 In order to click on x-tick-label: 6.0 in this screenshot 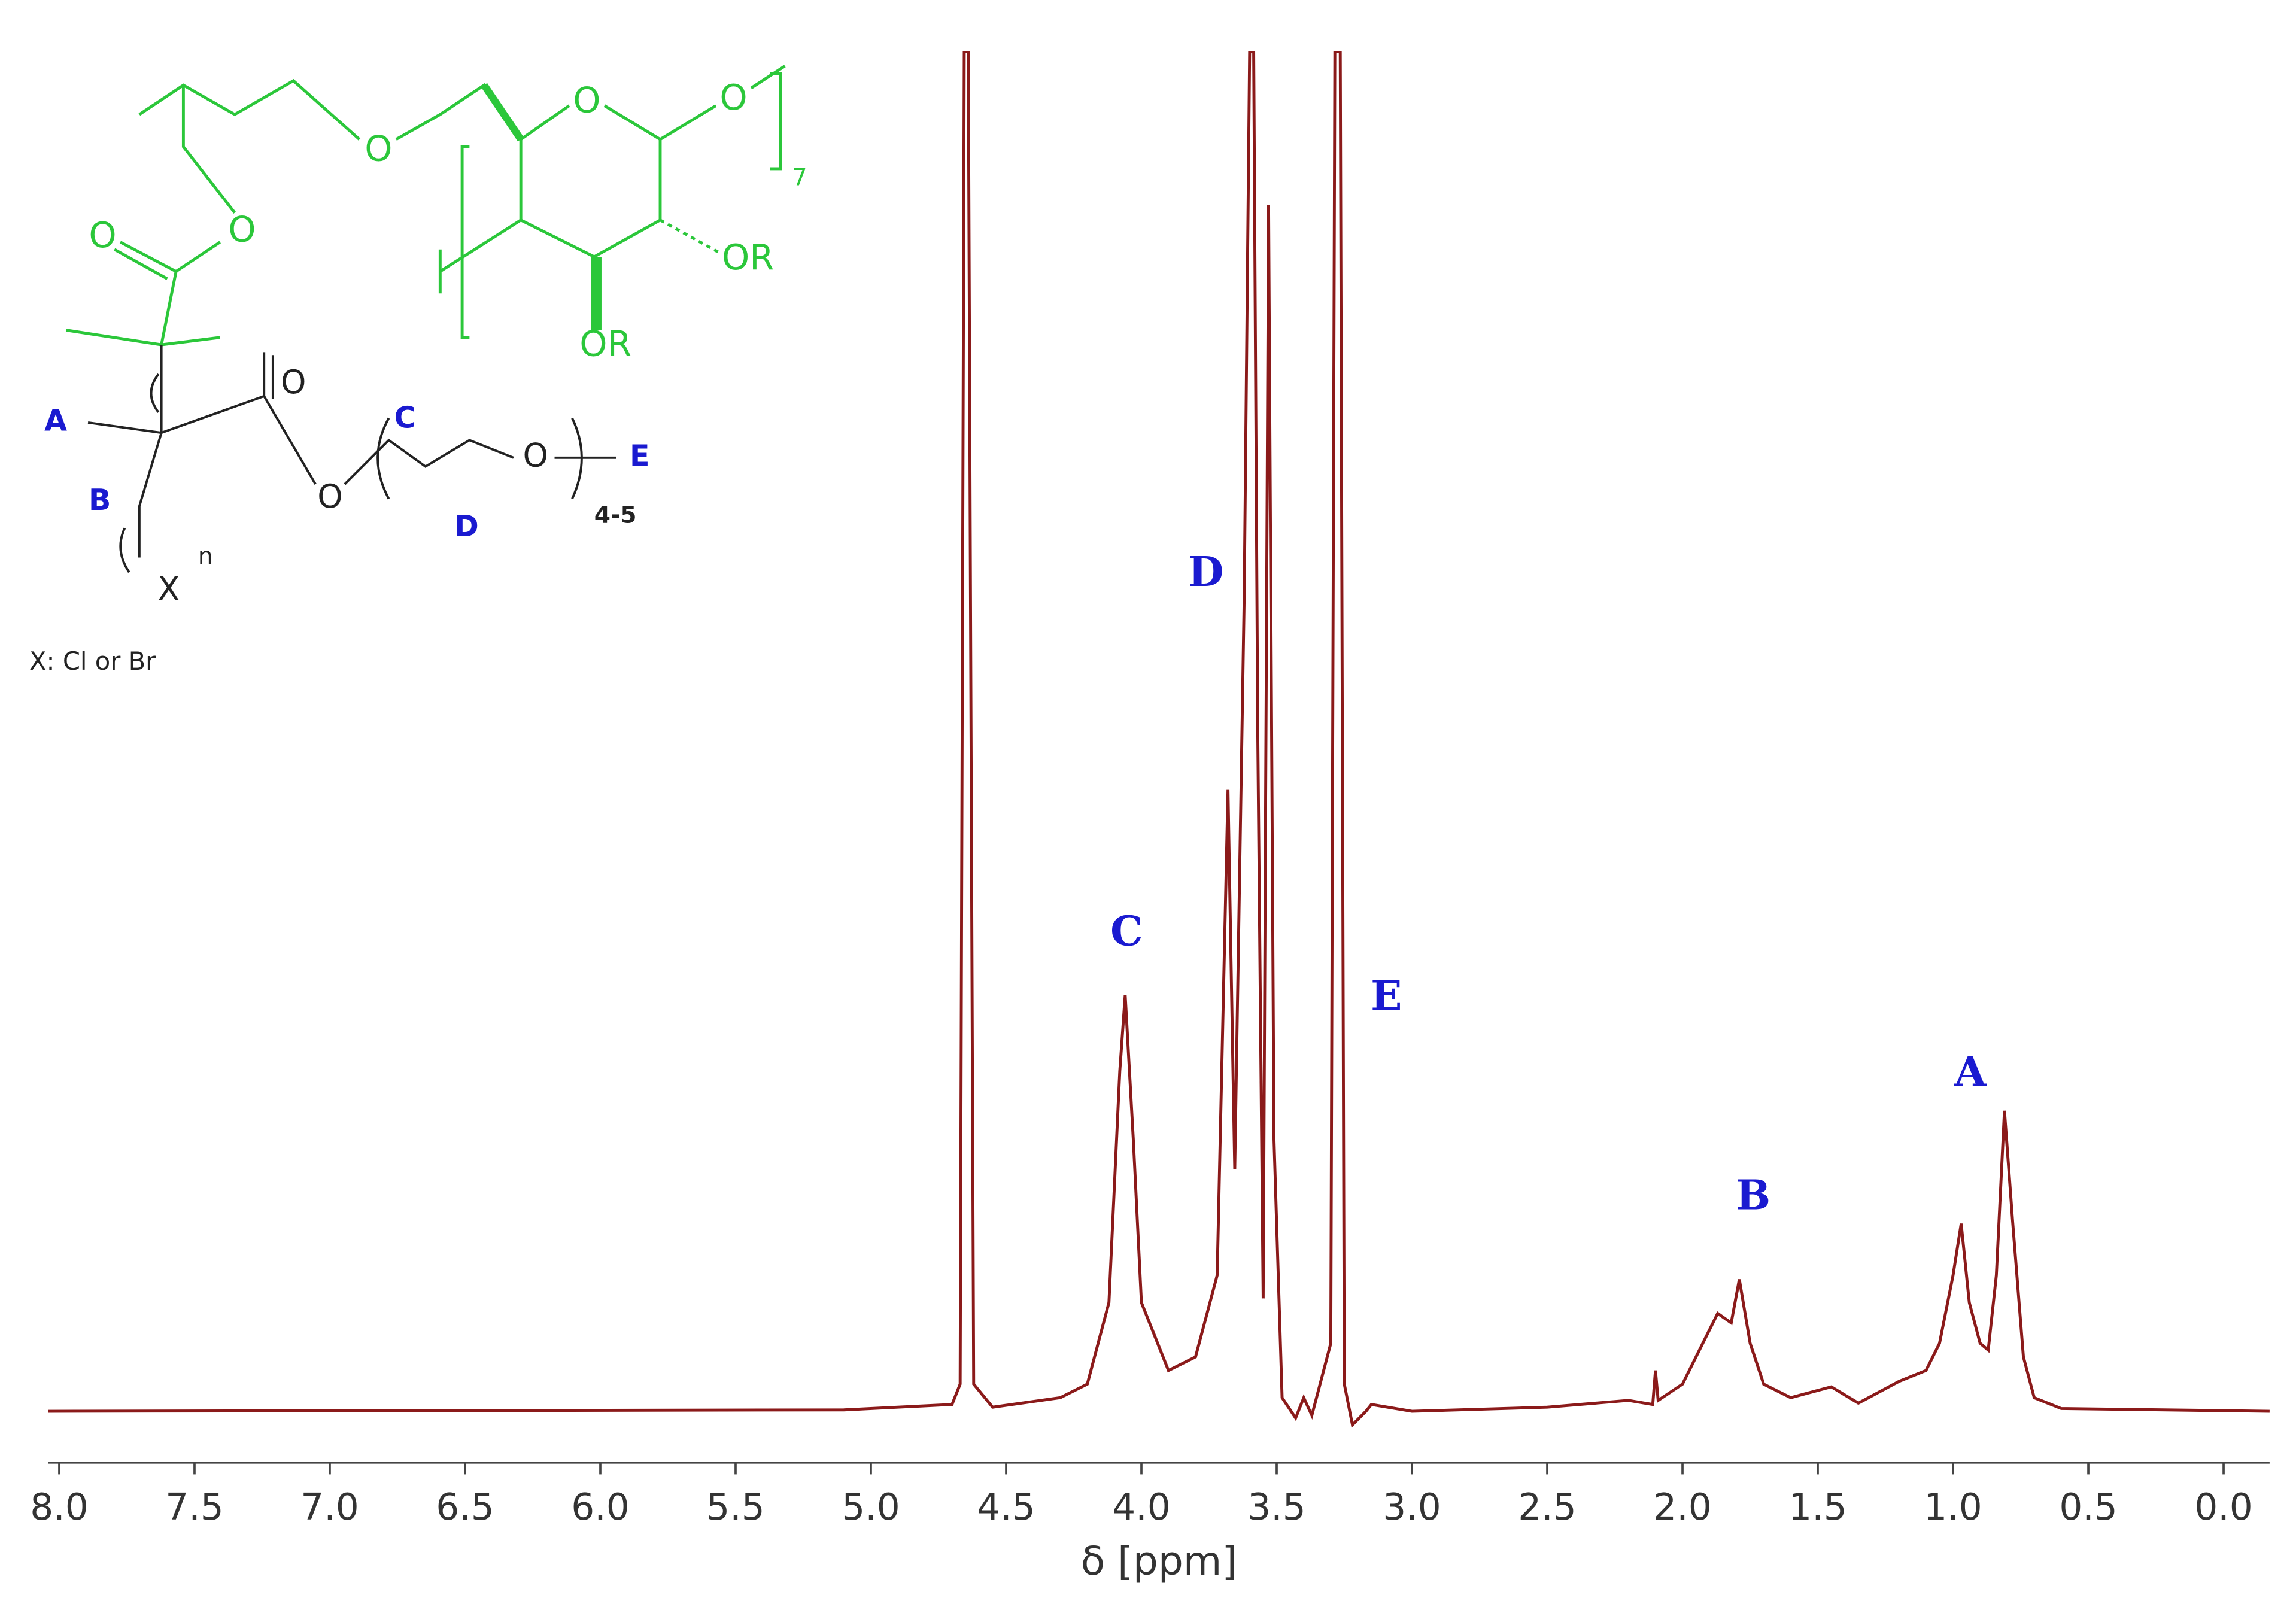, I will do `click(600, 1507)`.